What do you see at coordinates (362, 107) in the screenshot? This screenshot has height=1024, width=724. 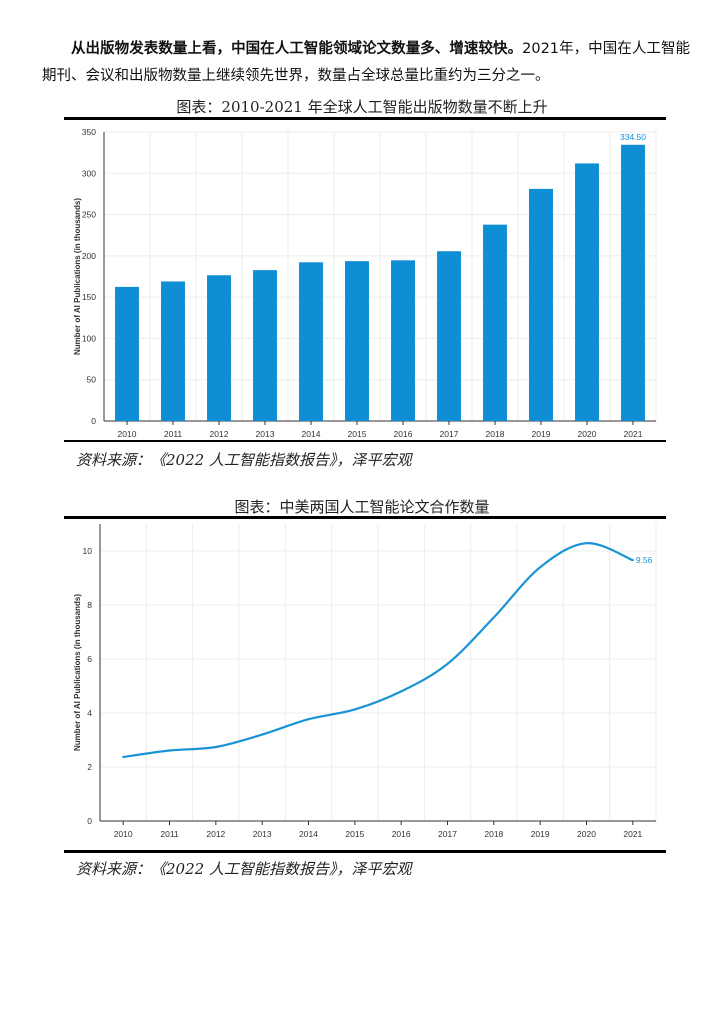 I see `figure1-title: 图表：2010-2021 年全球人工智能出版物数量不断上升` at bounding box center [362, 107].